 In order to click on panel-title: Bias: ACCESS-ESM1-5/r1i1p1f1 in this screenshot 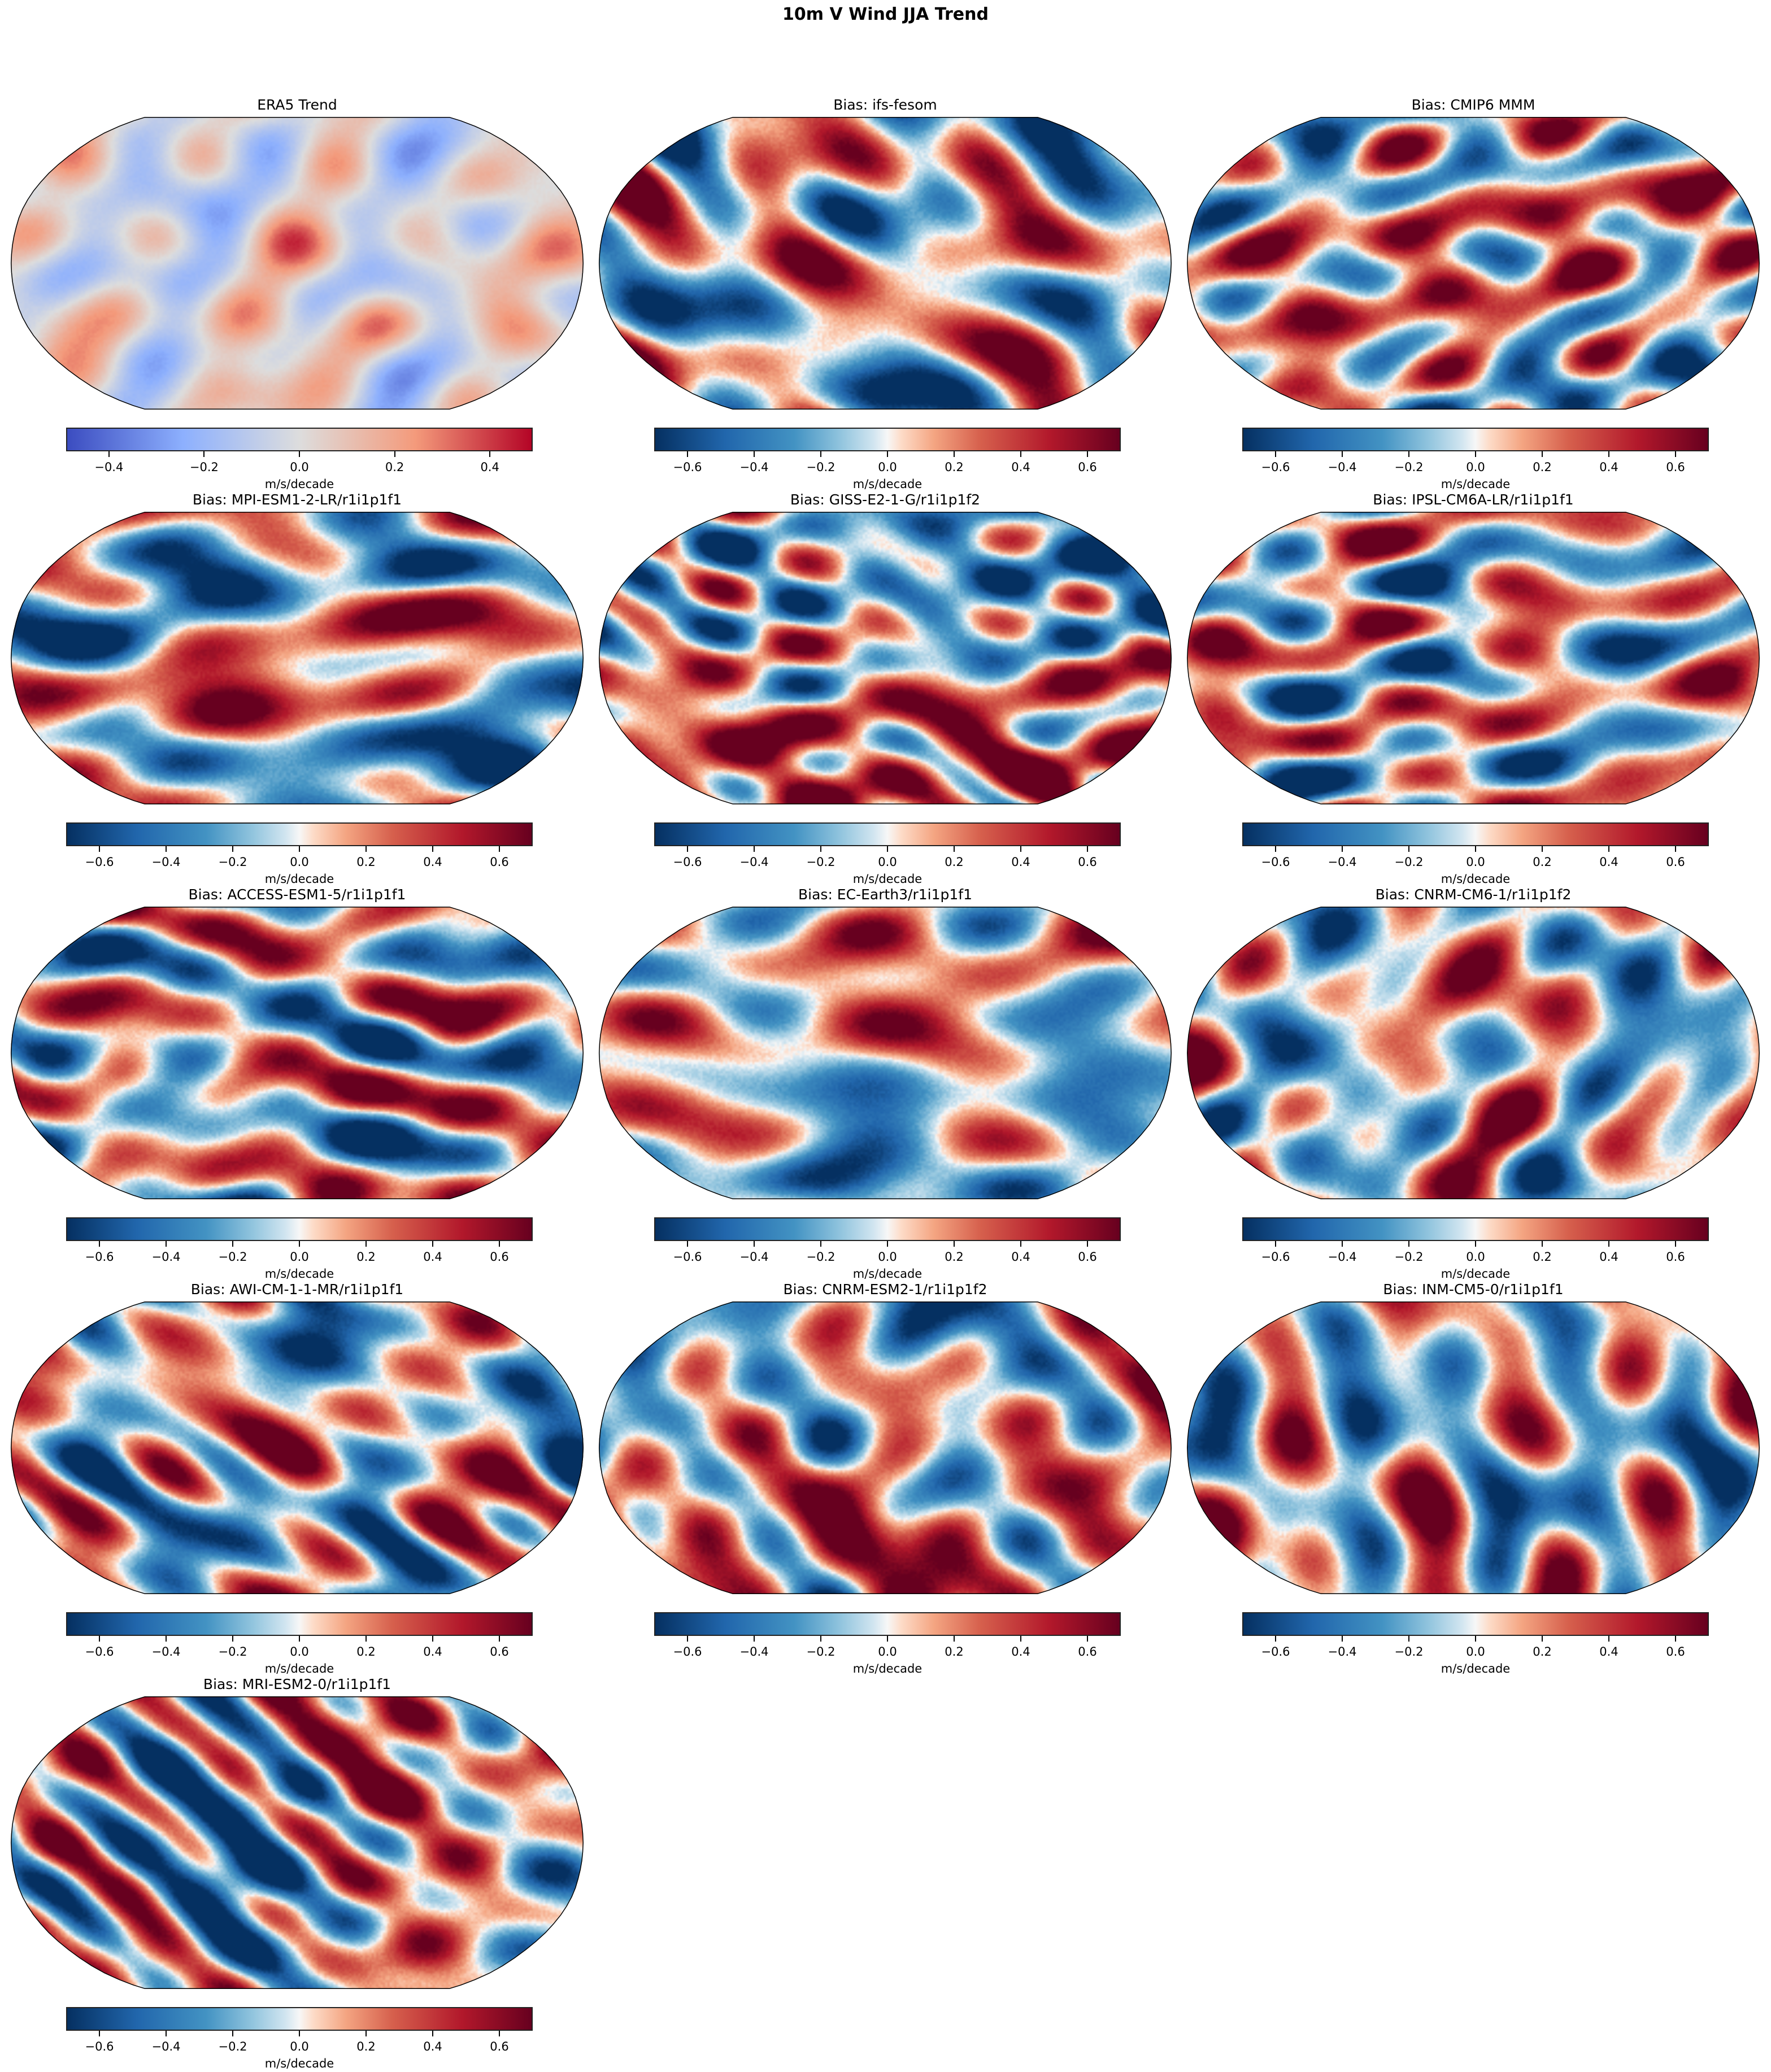, I will do `click(297, 894)`.